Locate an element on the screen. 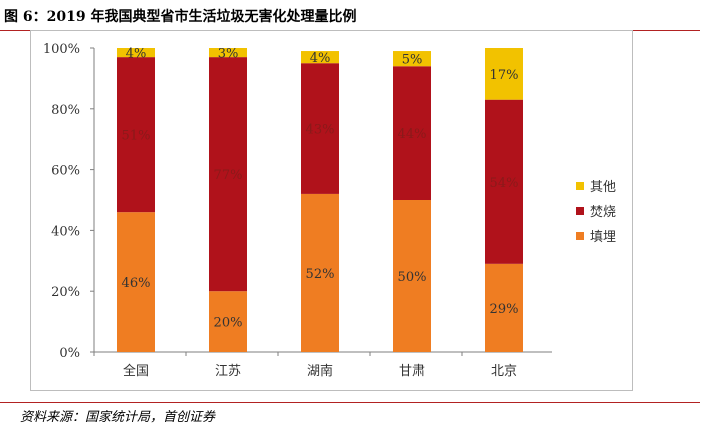 This screenshot has height=436, width=705. x-tick-label: 全国 is located at coordinates (136, 371).